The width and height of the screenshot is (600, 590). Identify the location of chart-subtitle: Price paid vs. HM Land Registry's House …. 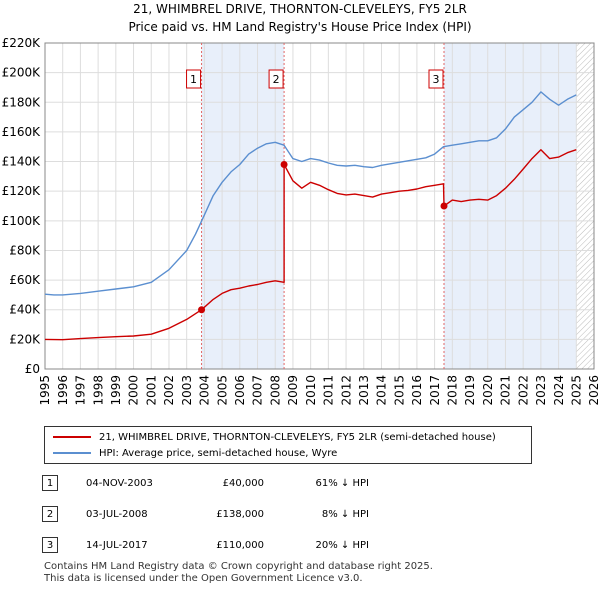
(300, 27).